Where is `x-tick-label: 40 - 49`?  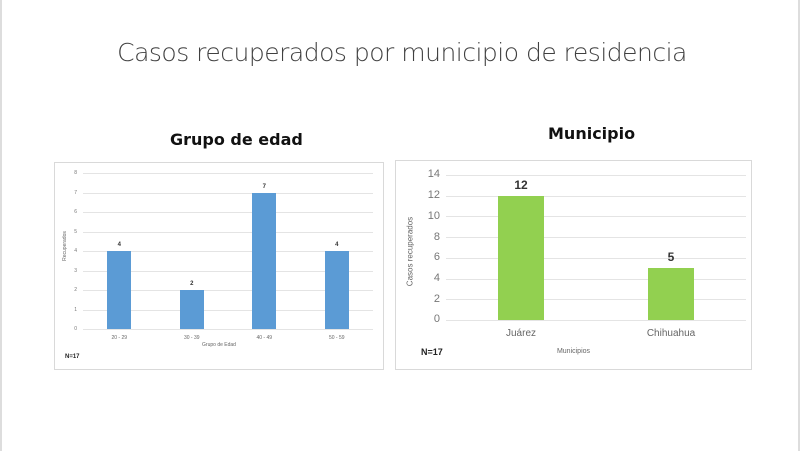 x-tick-label: 40 - 49 is located at coordinates (264, 338).